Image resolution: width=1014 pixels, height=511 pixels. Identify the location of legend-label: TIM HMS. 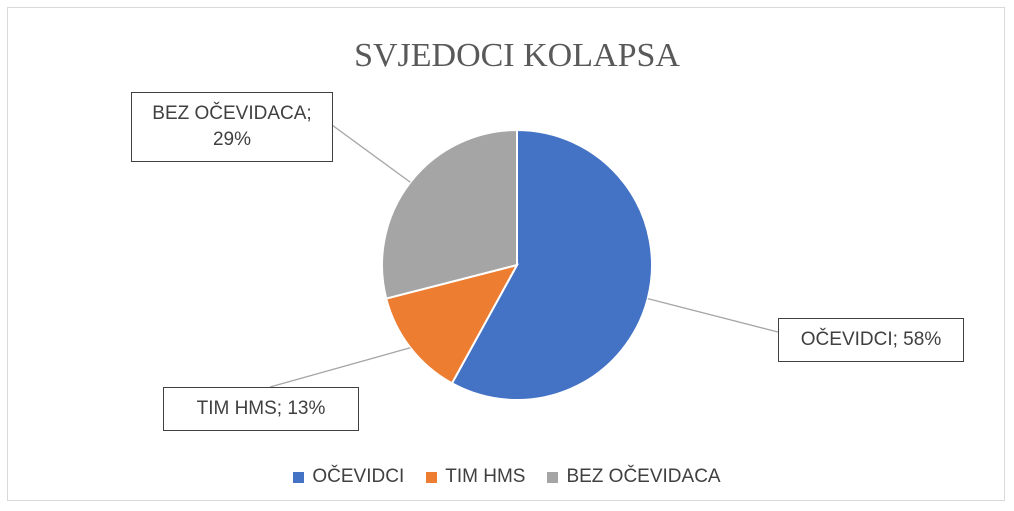
(485, 476).